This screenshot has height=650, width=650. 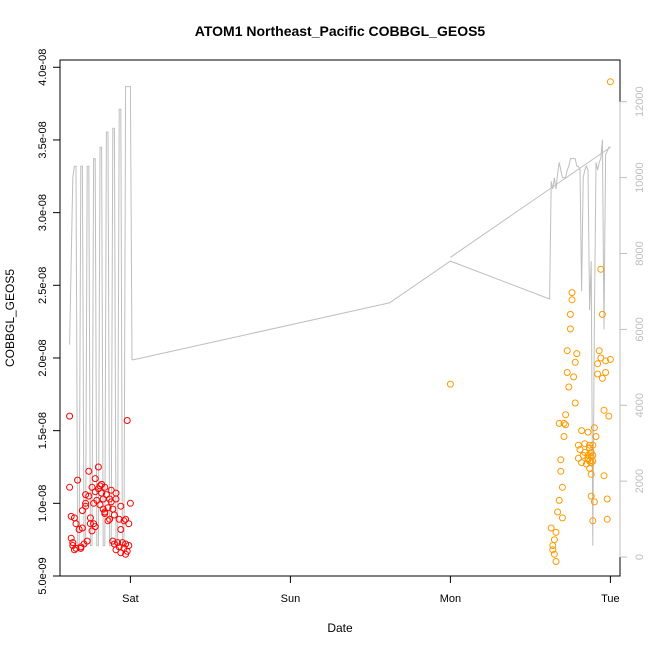 What do you see at coordinates (43, 575) in the screenshot?
I see `left-axis-tick-label: 5.0e-09` at bounding box center [43, 575].